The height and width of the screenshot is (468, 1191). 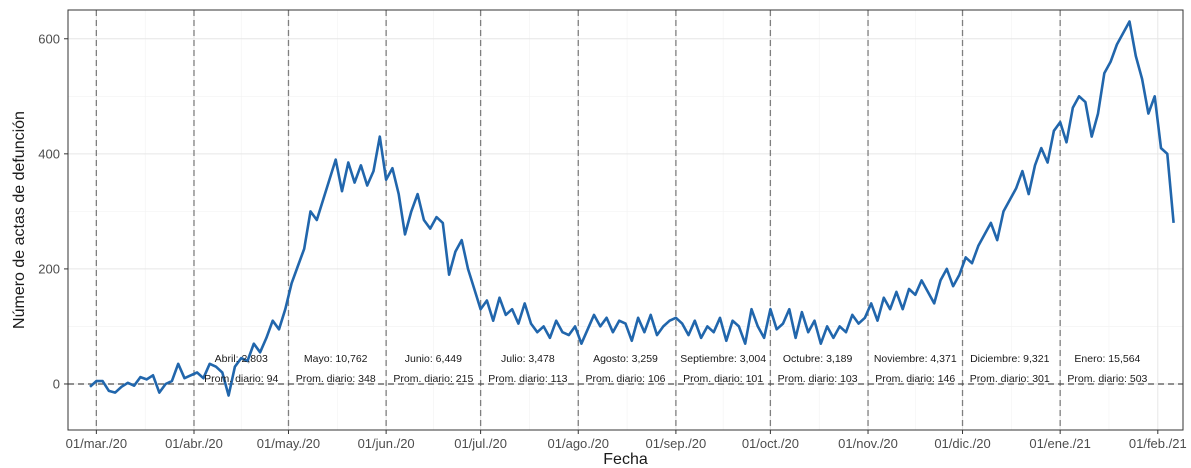 What do you see at coordinates (336, 379) in the screenshot?
I see `daily-average-label: Prom. diario: 348` at bounding box center [336, 379].